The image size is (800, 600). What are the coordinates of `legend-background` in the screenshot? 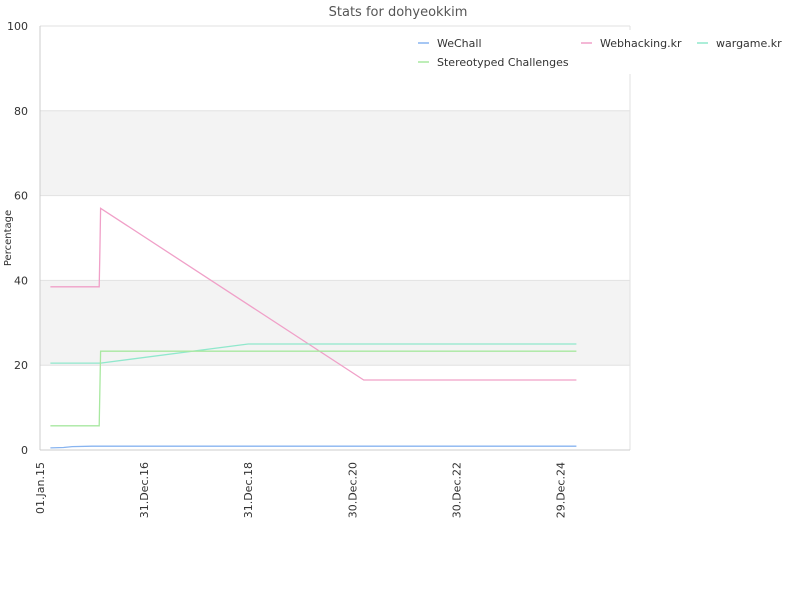 It's located at (600, 52).